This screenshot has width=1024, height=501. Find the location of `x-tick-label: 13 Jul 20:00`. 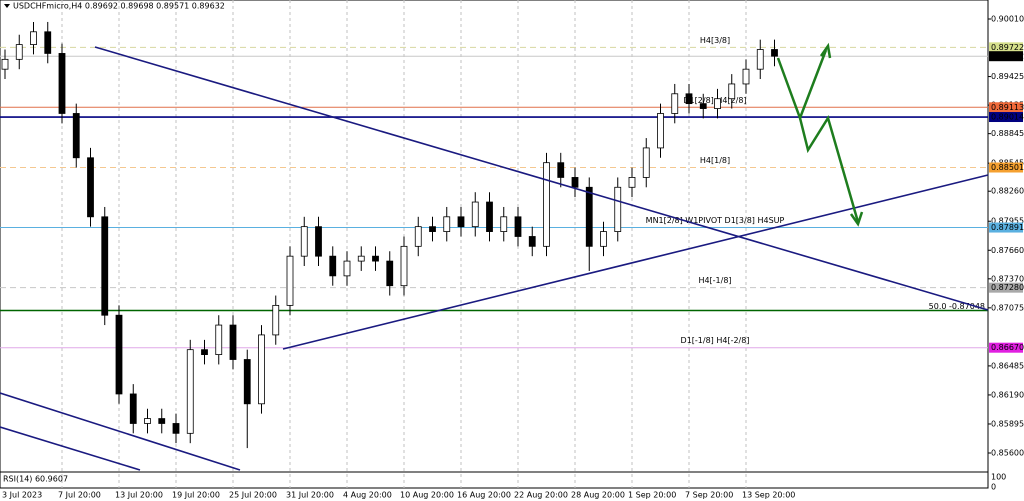

x-tick-label: 13 Jul 20:00 is located at coordinates (139, 495).